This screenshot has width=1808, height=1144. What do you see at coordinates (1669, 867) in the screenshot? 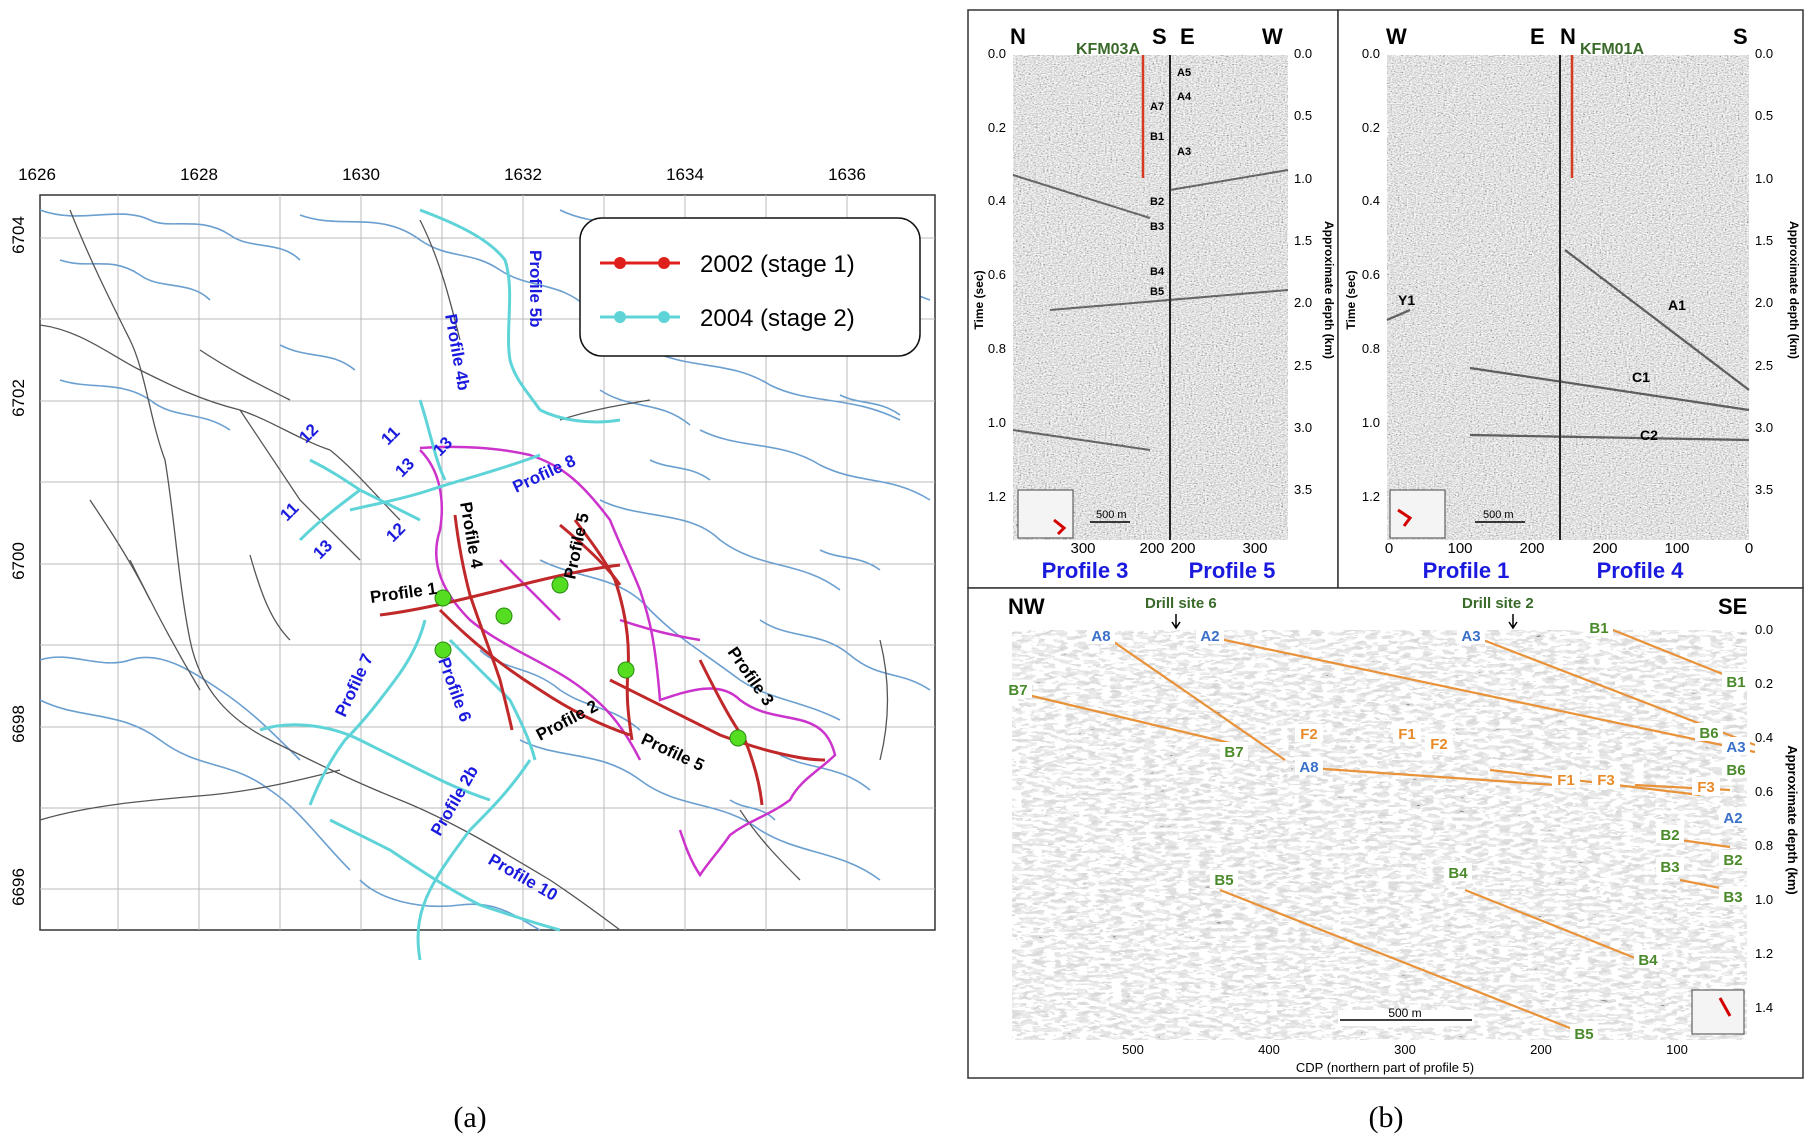
I see `reflector-tag: B3` at bounding box center [1669, 867].